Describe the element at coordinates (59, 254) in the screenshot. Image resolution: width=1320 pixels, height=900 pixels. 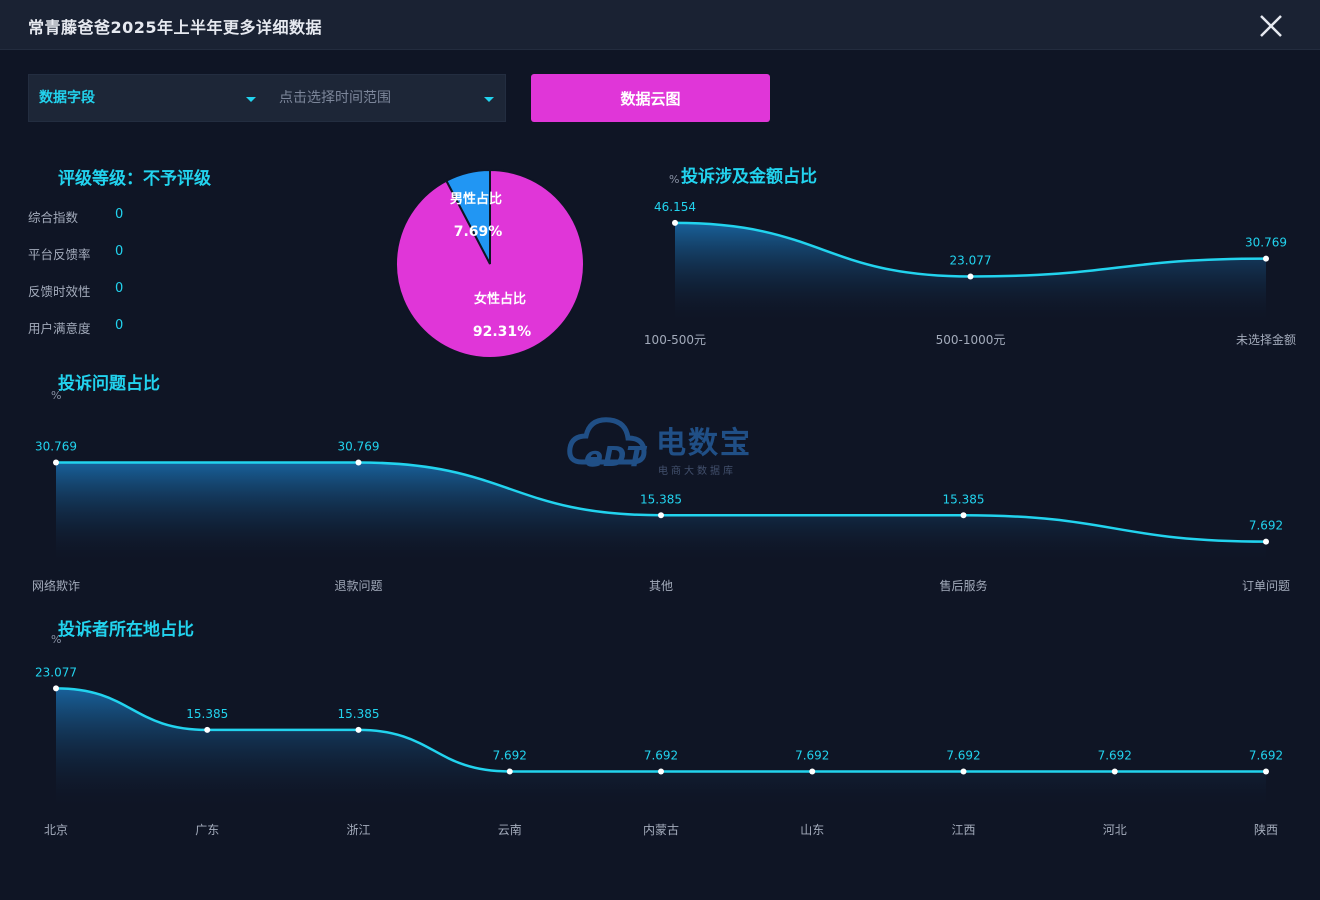
I see `metric-label: 平台反馈率` at that location.